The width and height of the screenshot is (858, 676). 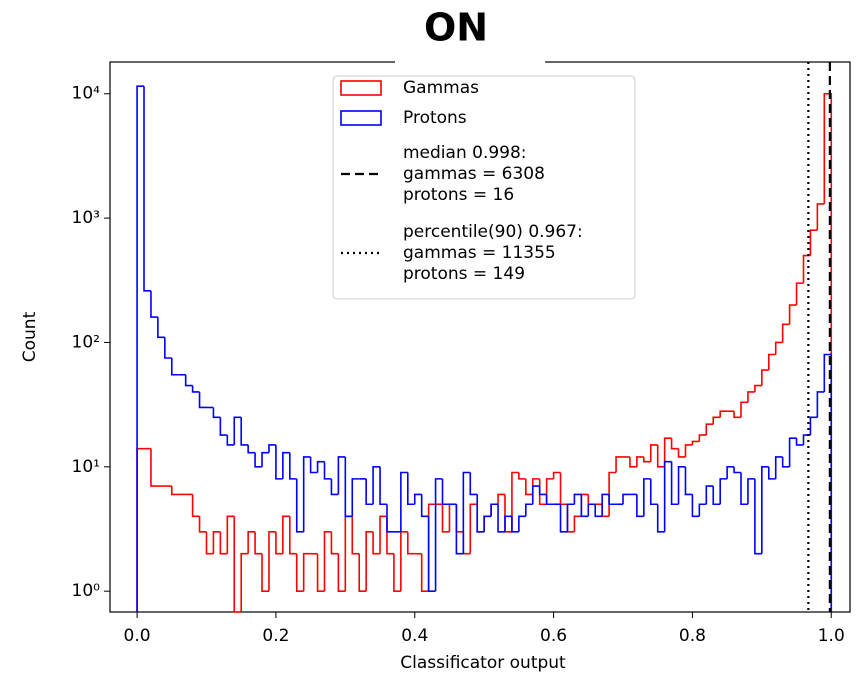 What do you see at coordinates (692, 636) in the screenshot?
I see `x-tick-label: 0.8` at bounding box center [692, 636].